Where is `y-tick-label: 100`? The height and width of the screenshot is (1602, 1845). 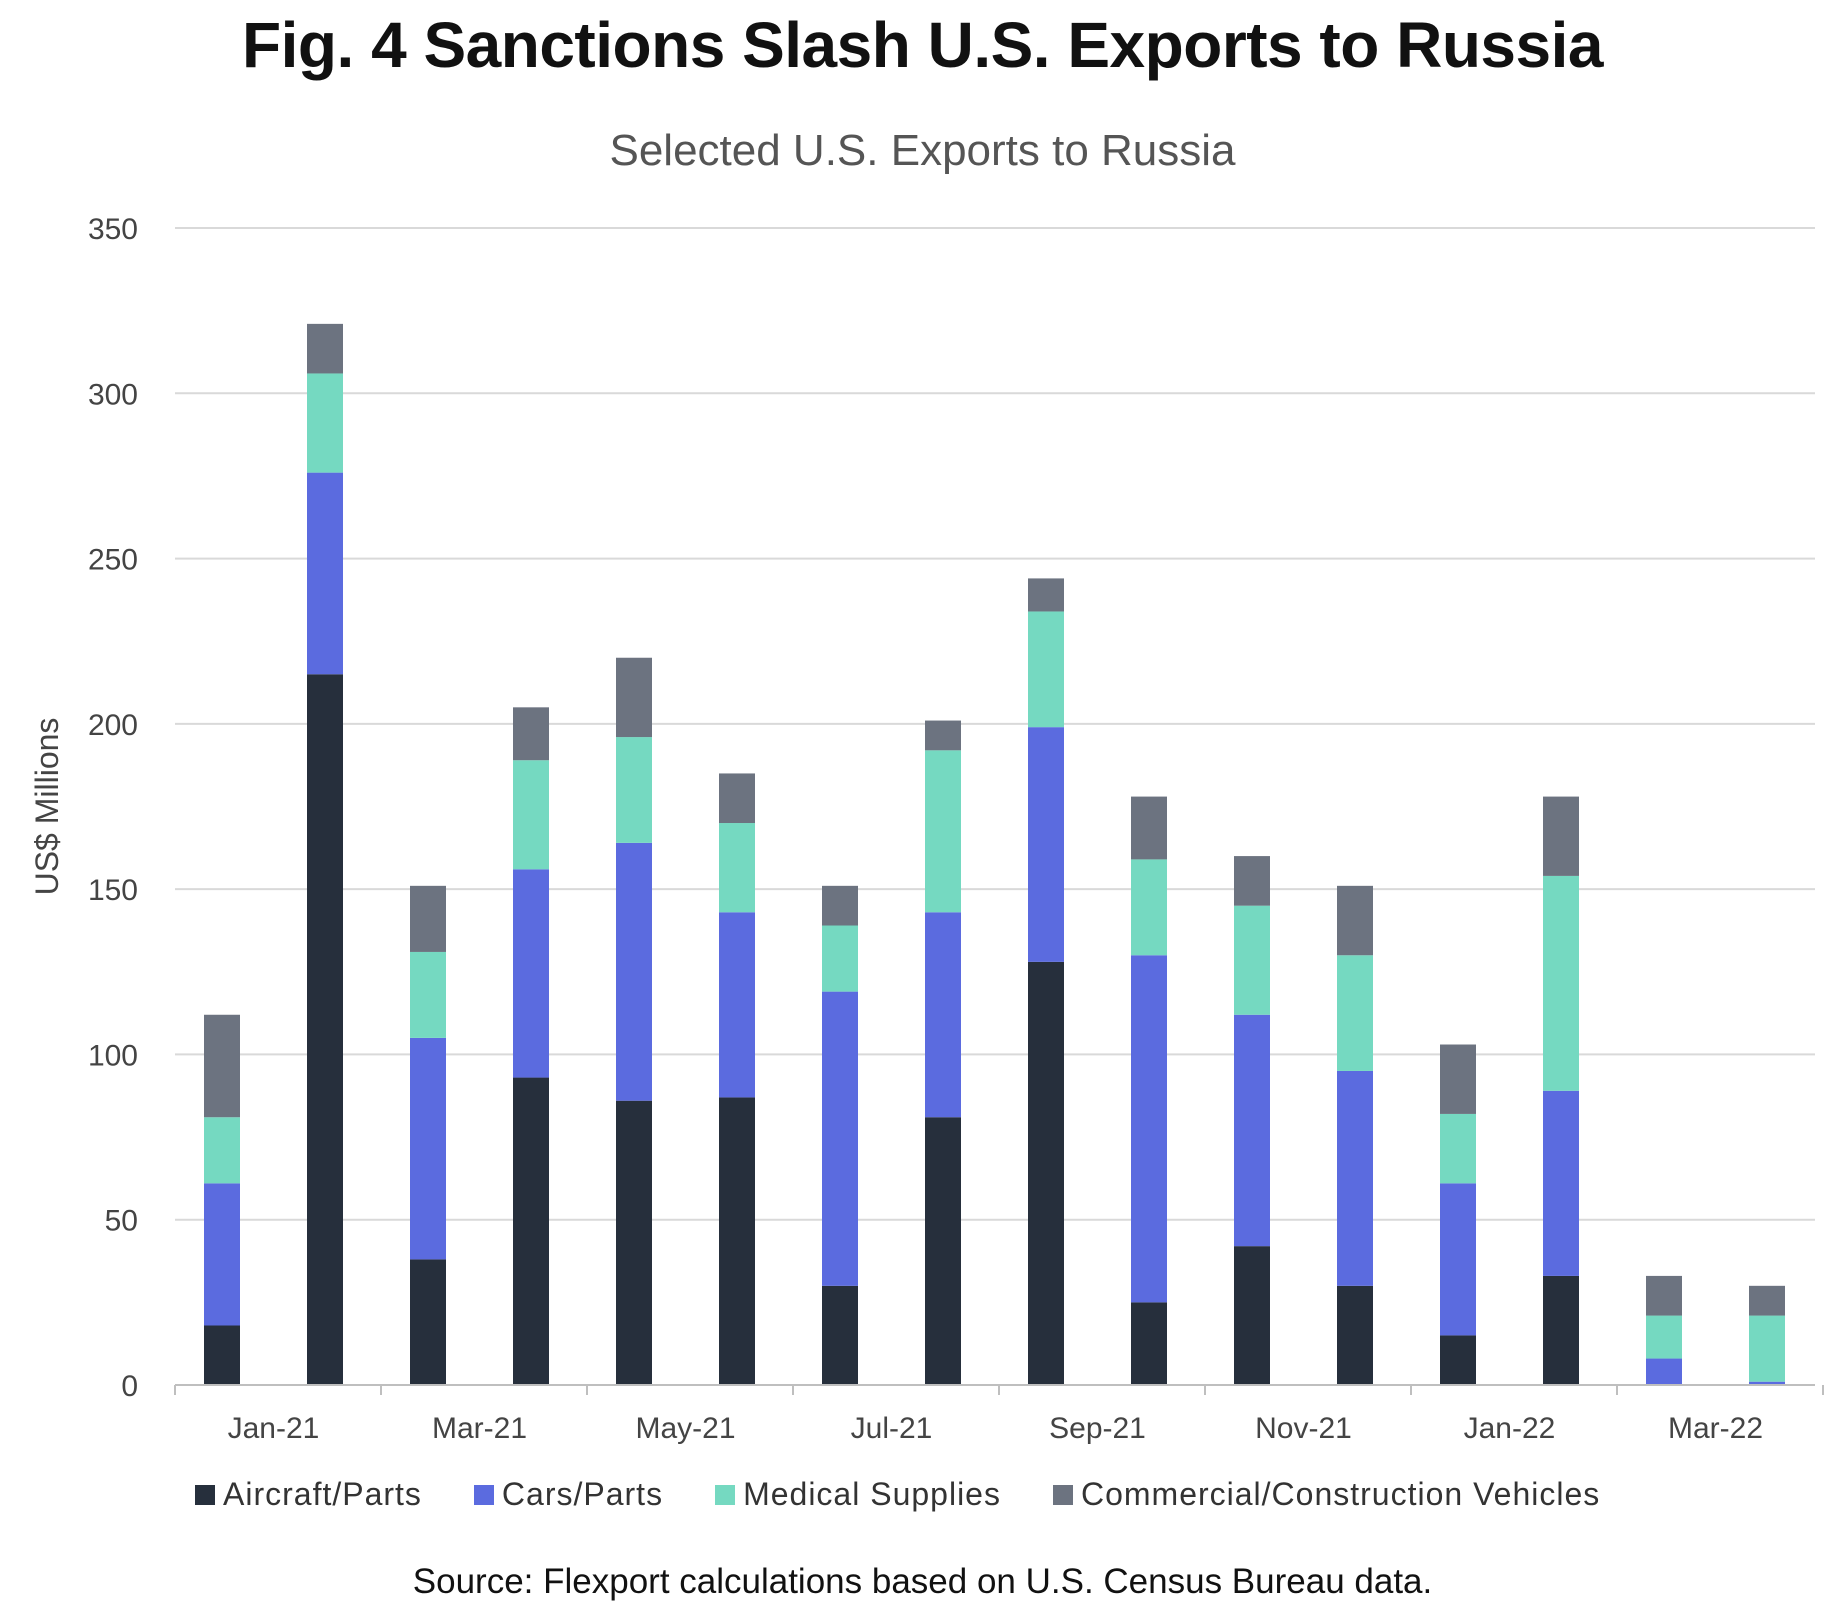
y-tick-label: 100 is located at coordinates (113, 1055).